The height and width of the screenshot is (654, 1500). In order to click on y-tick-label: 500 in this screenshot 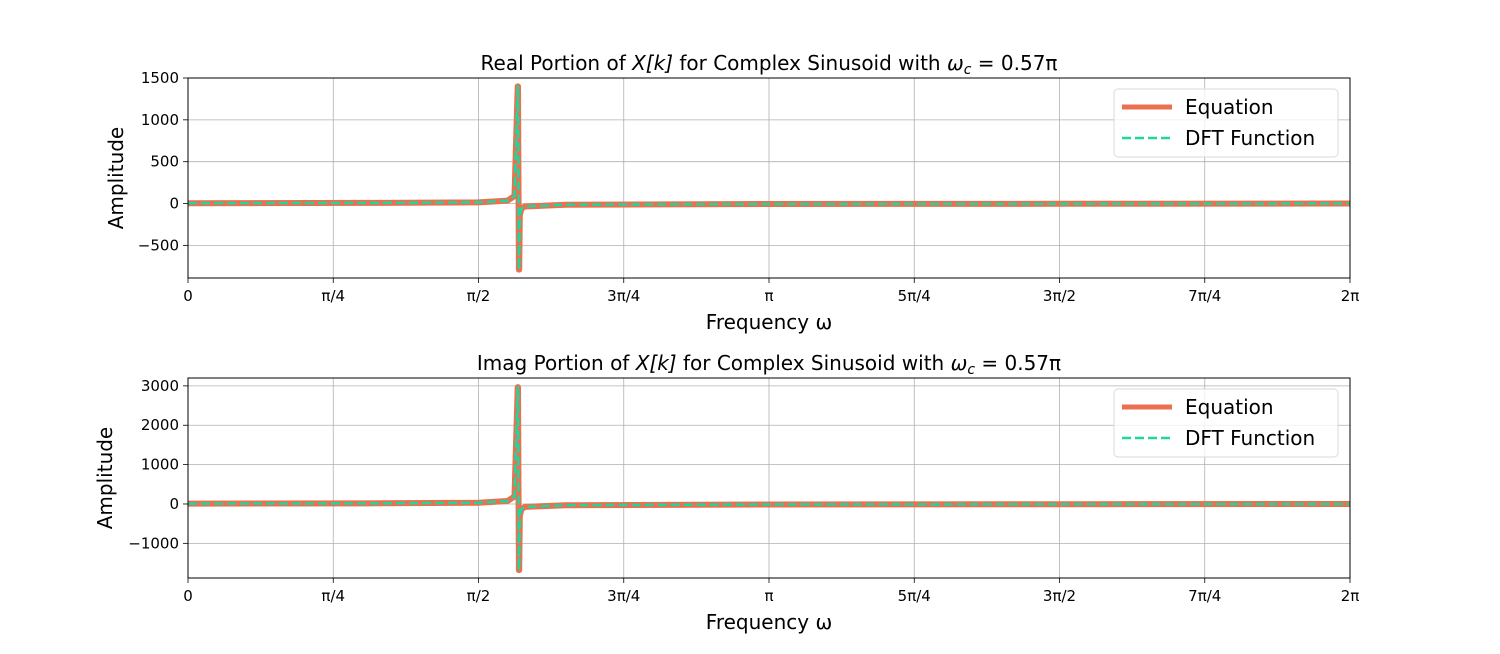, I will do `click(164, 162)`.